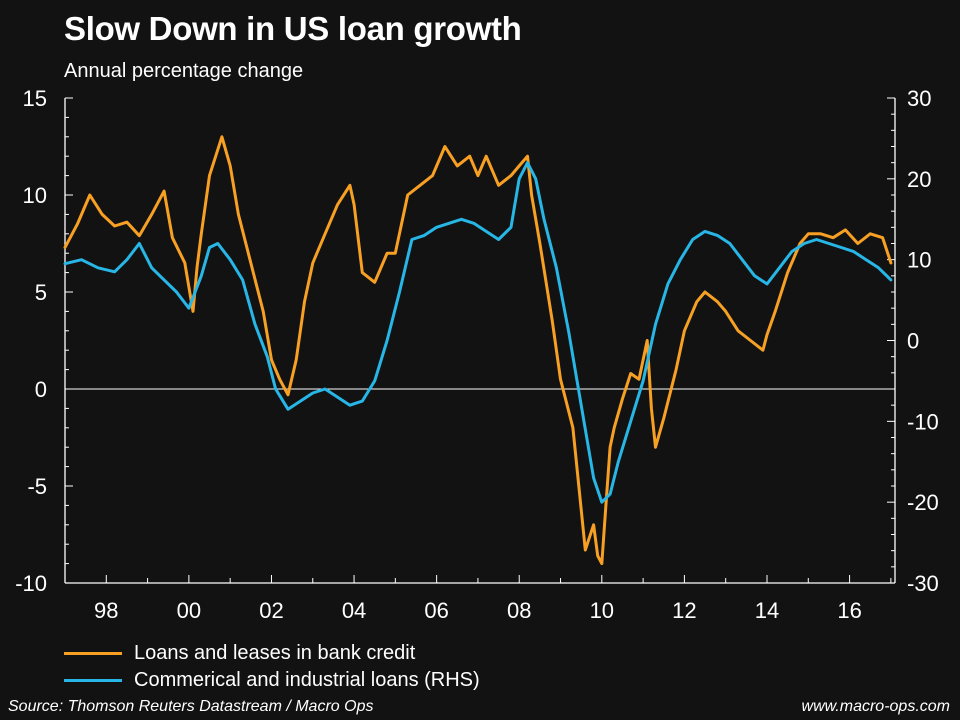  I want to click on x-tick-label: 06, so click(436, 610).